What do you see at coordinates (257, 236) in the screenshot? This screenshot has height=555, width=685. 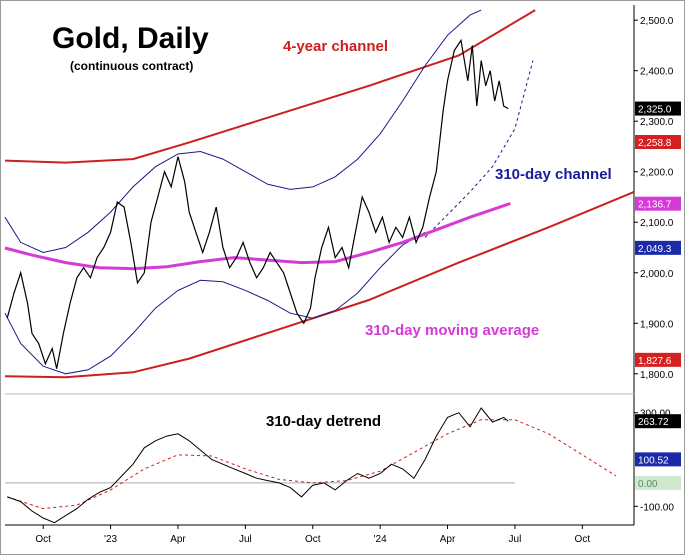 I see `310-day-moving-average-line` at bounding box center [257, 236].